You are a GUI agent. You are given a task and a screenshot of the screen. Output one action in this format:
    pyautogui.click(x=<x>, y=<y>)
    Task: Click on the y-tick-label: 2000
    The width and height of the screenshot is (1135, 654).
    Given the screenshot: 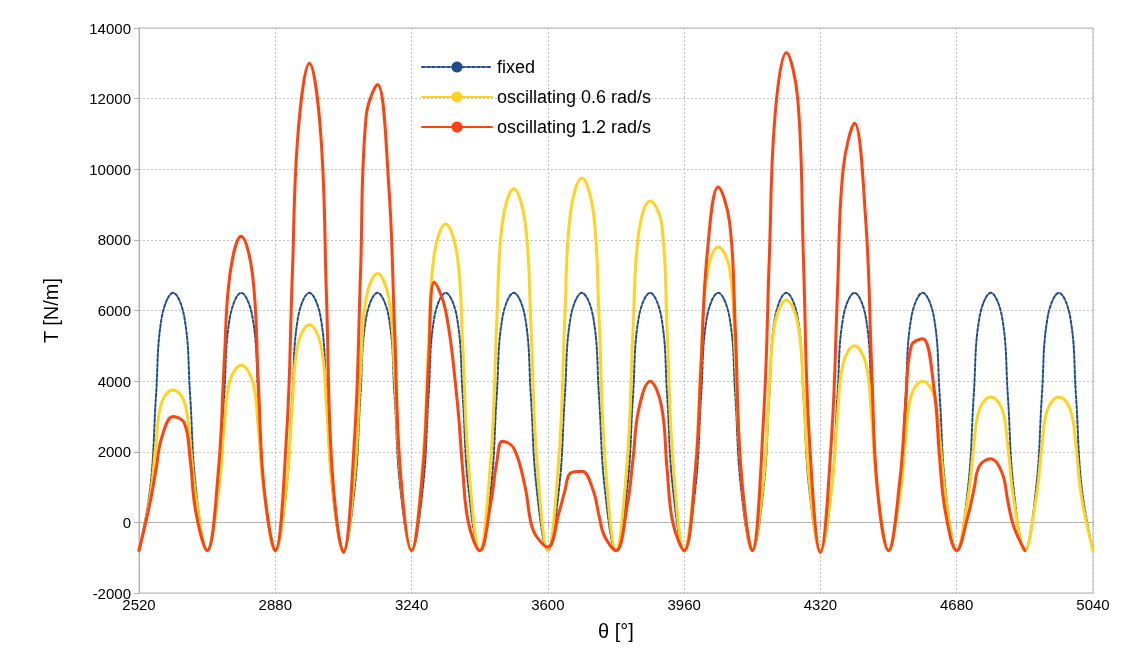 What is the action you would take?
    pyautogui.click(x=114, y=452)
    